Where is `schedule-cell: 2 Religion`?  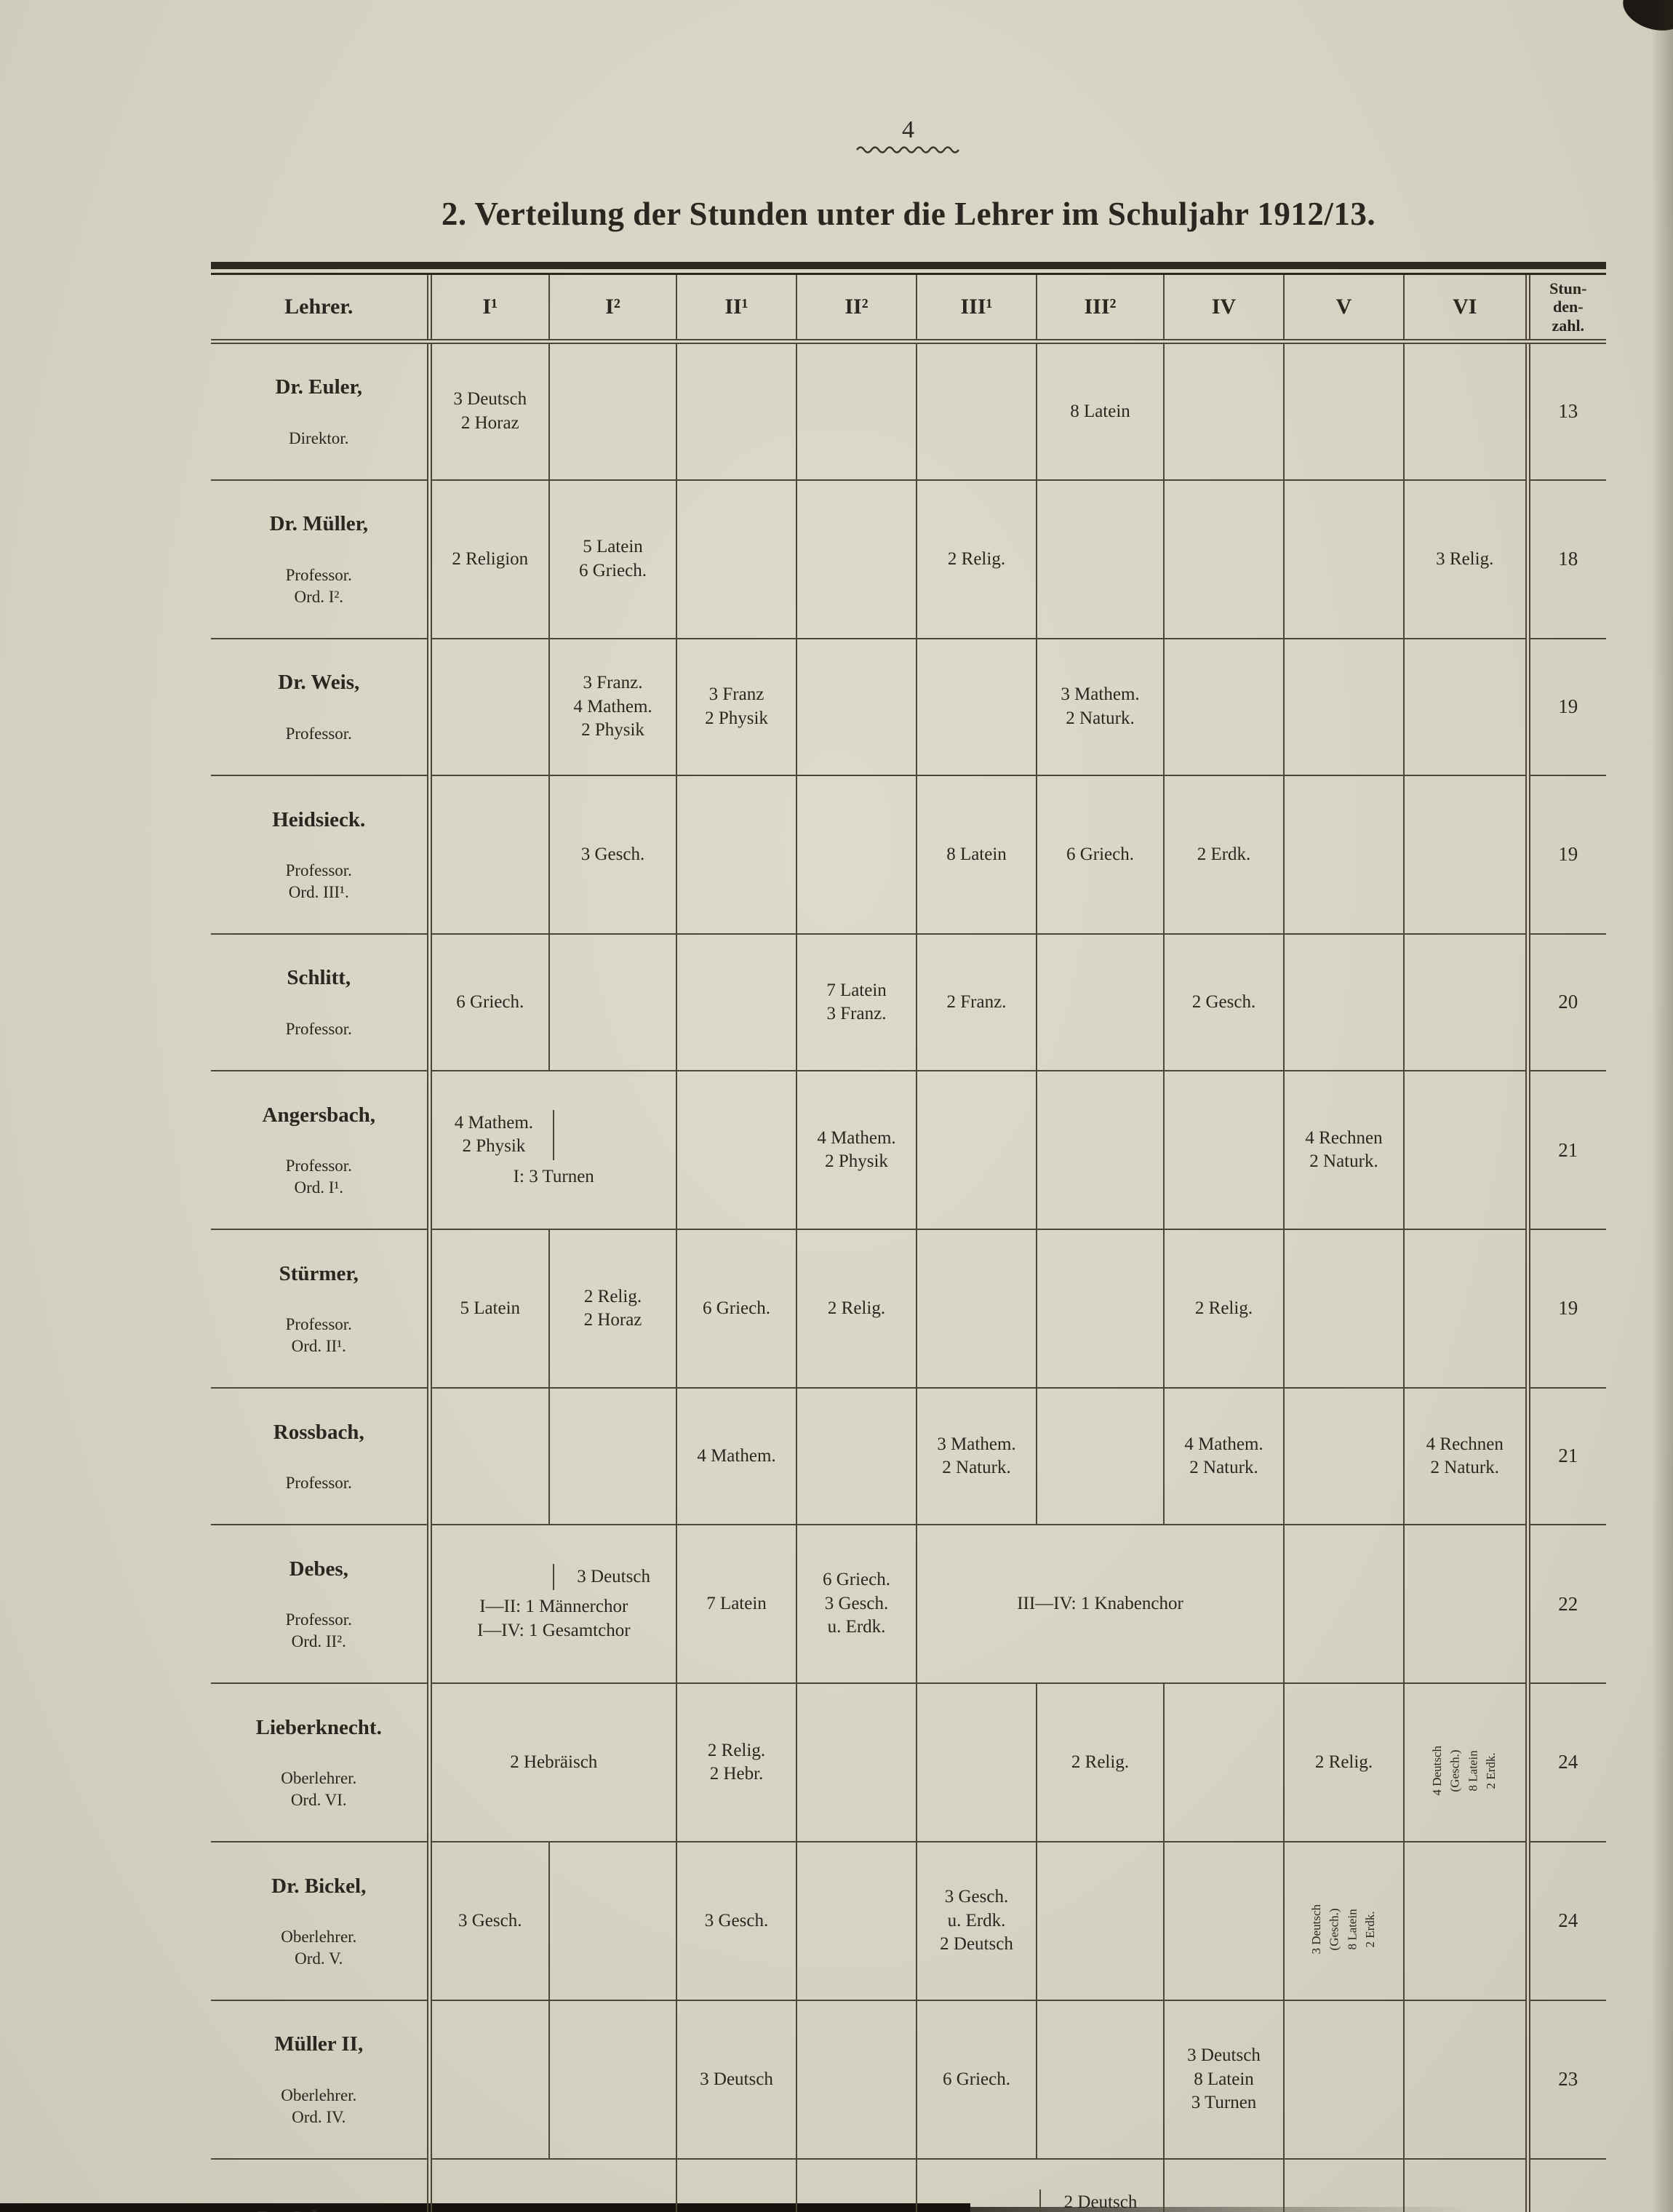
schedule-cell: 2 Religion is located at coordinates (488, 559).